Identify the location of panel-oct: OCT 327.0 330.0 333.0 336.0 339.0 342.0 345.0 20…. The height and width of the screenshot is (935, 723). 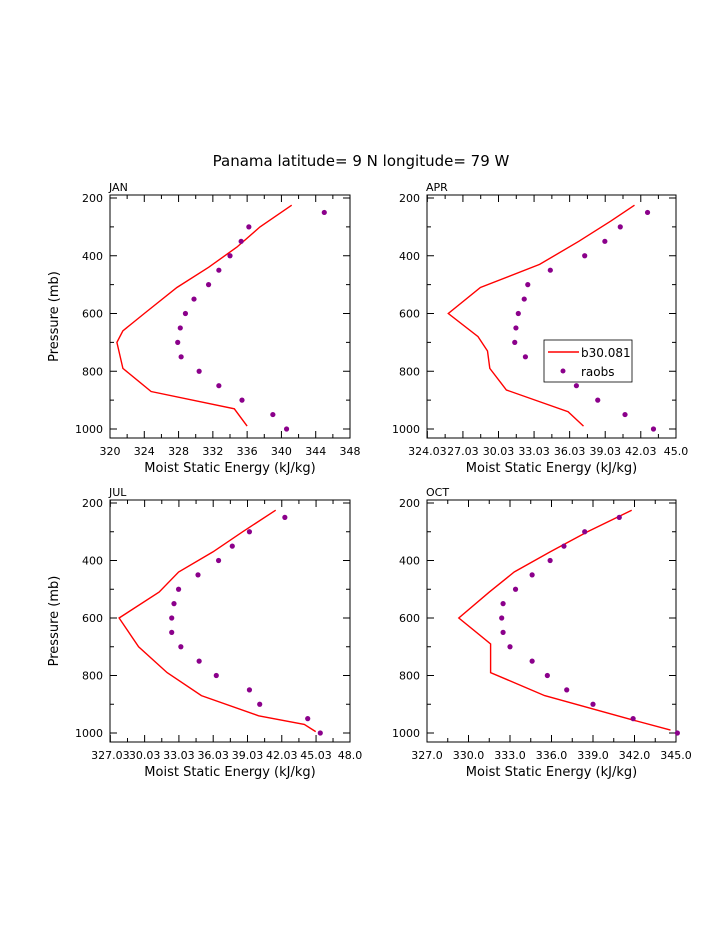
(542, 633).